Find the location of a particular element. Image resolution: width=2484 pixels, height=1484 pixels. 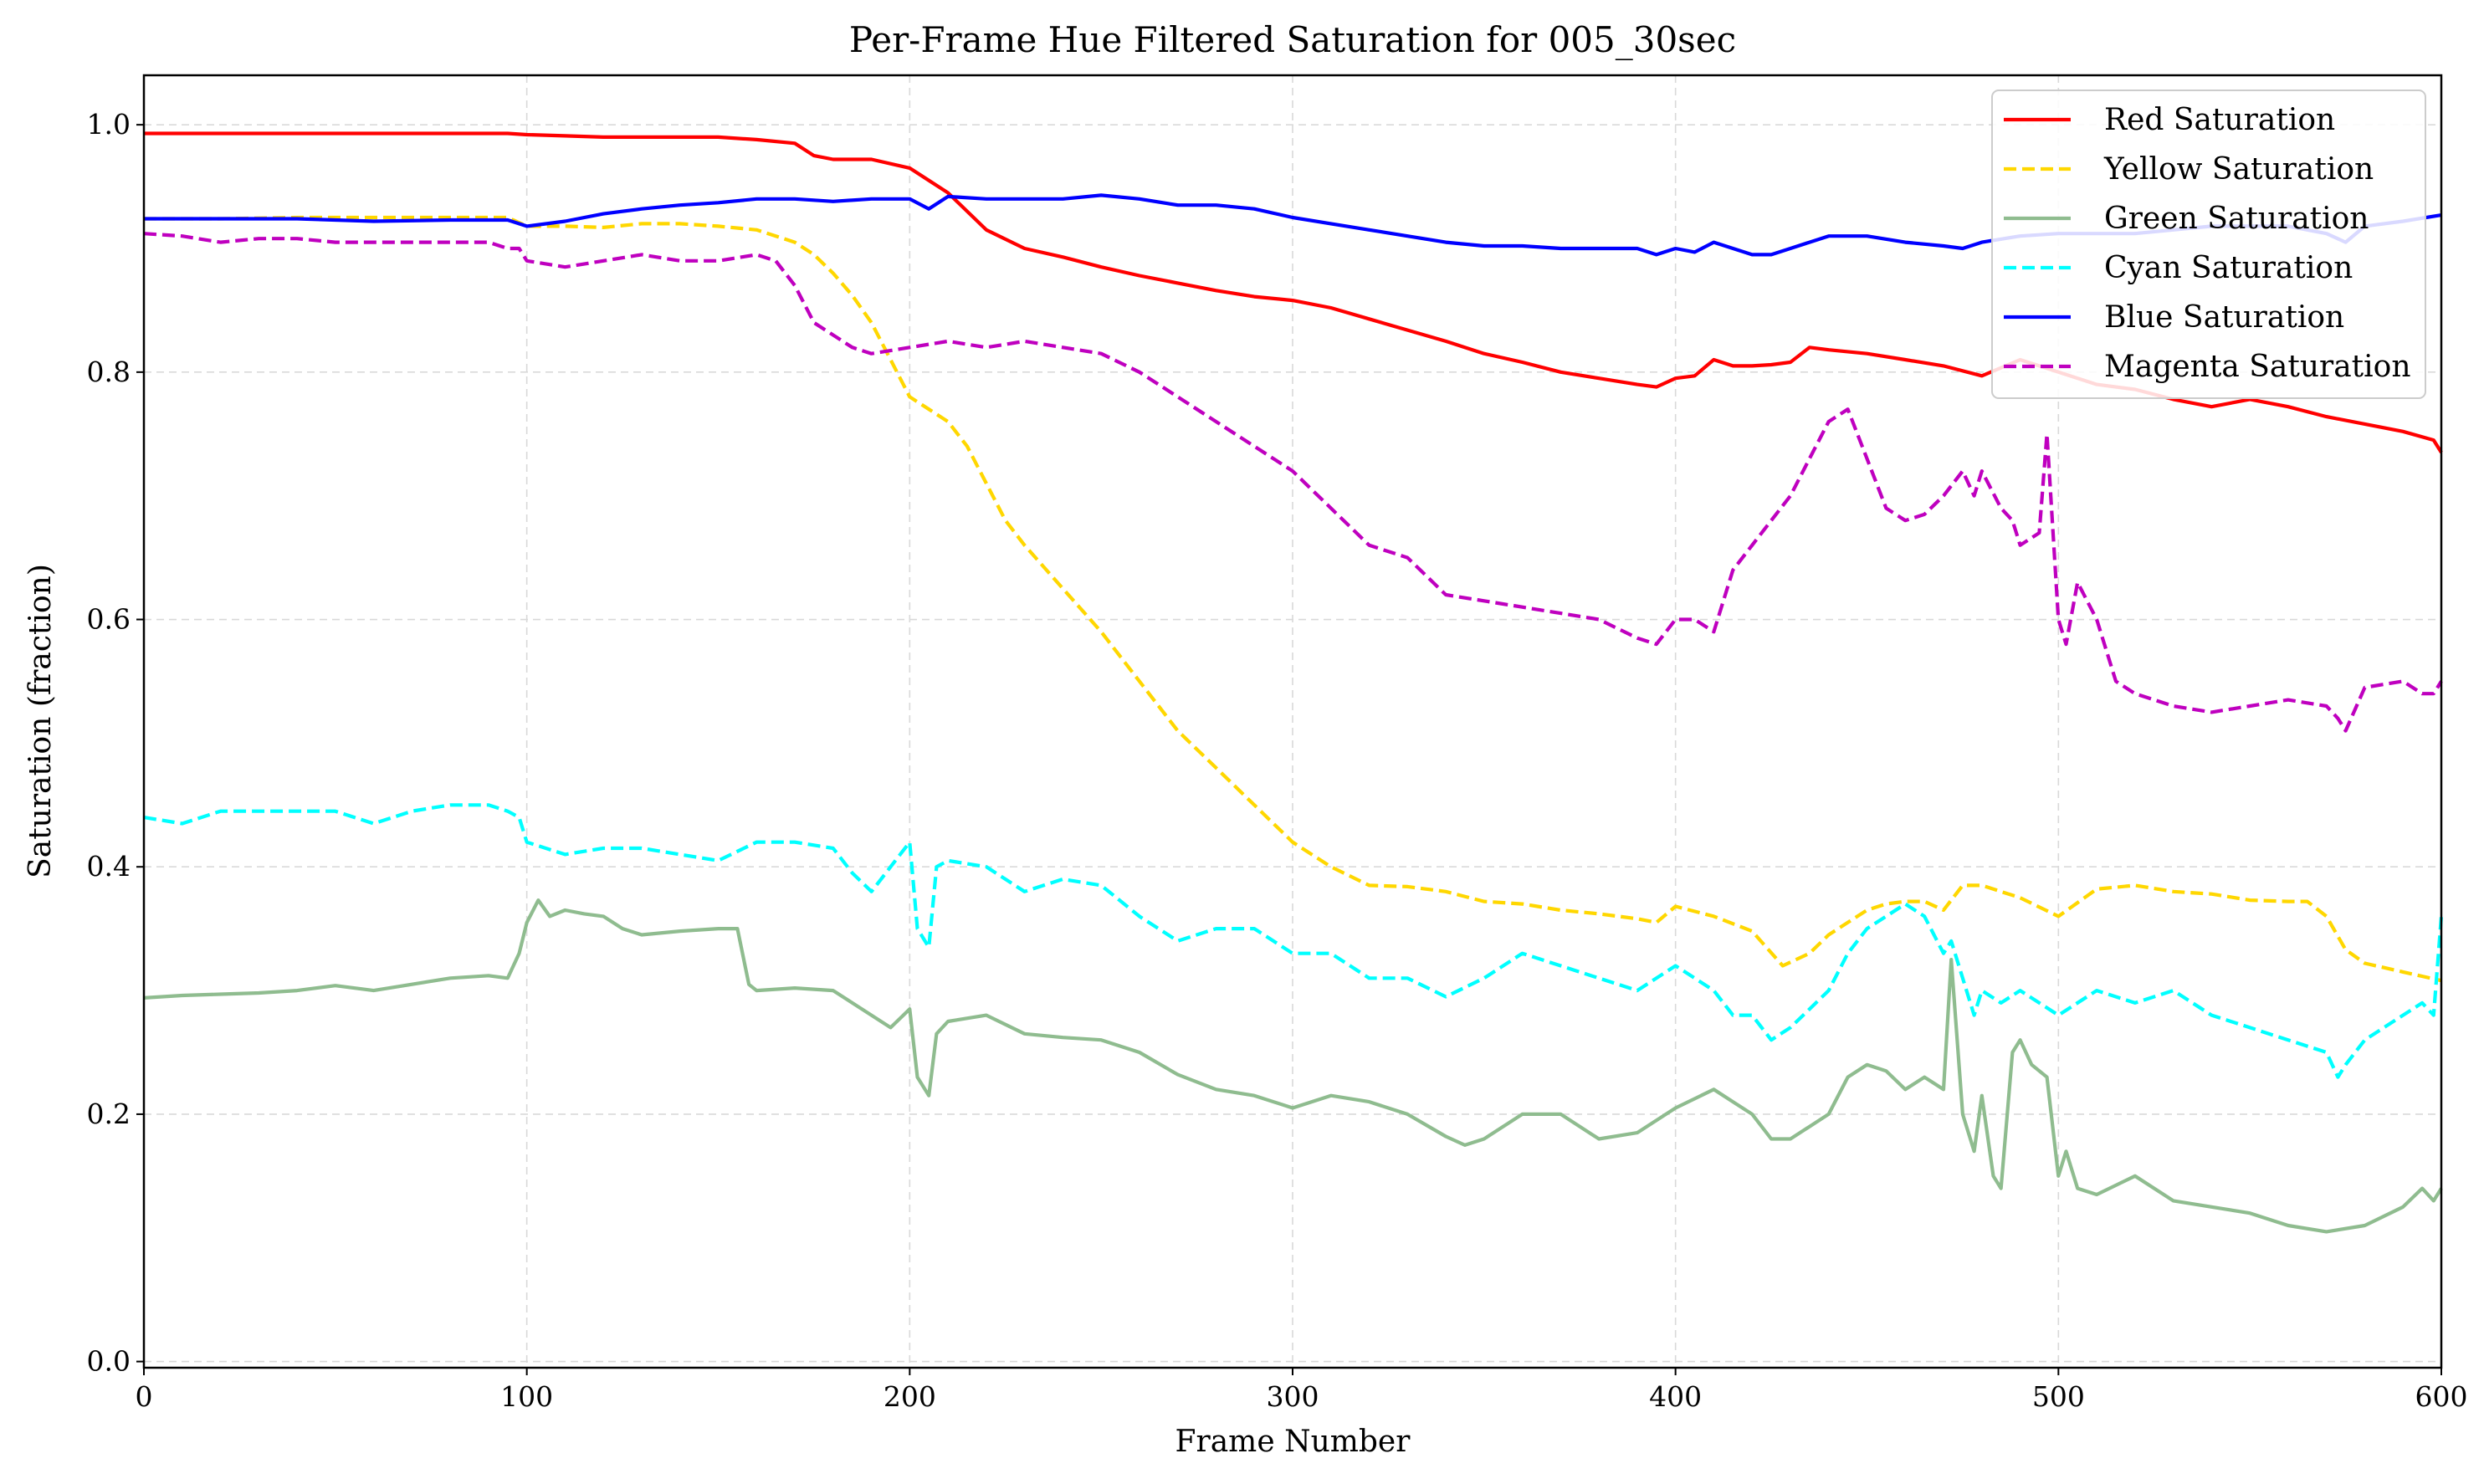

y-axis-label: Saturation (fraction) is located at coordinates (40, 721).